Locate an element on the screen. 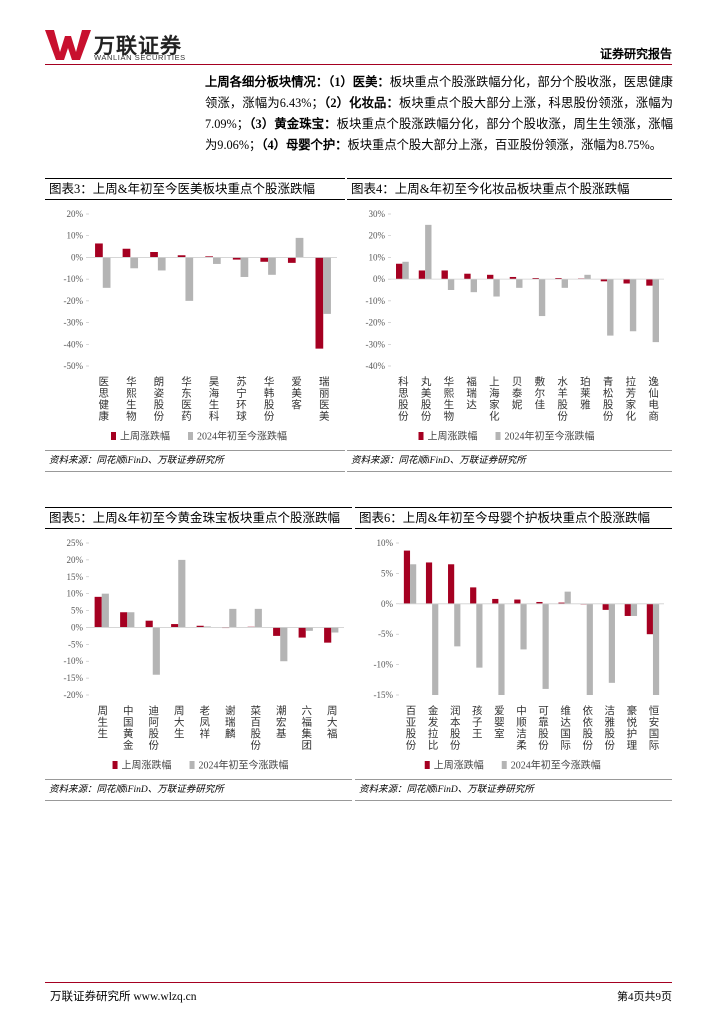 This screenshot has width=724, height=1024. summary-segment: （1）医美： is located at coordinates (359, 82).